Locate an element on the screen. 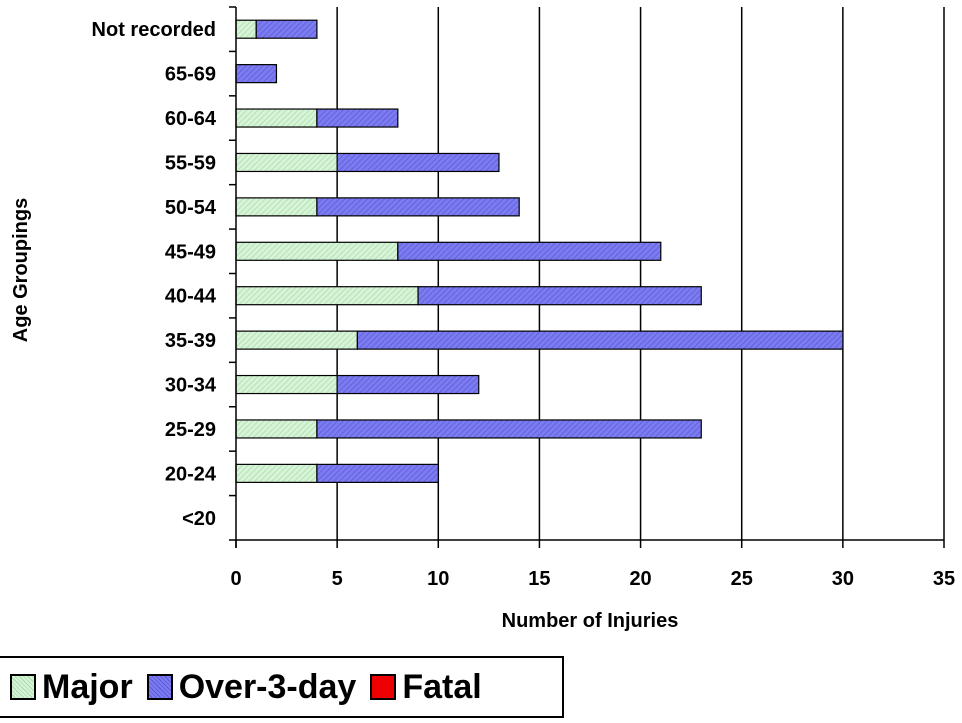 The width and height of the screenshot is (962, 723). y-tick-label: 50-54 is located at coordinates (191, 208).